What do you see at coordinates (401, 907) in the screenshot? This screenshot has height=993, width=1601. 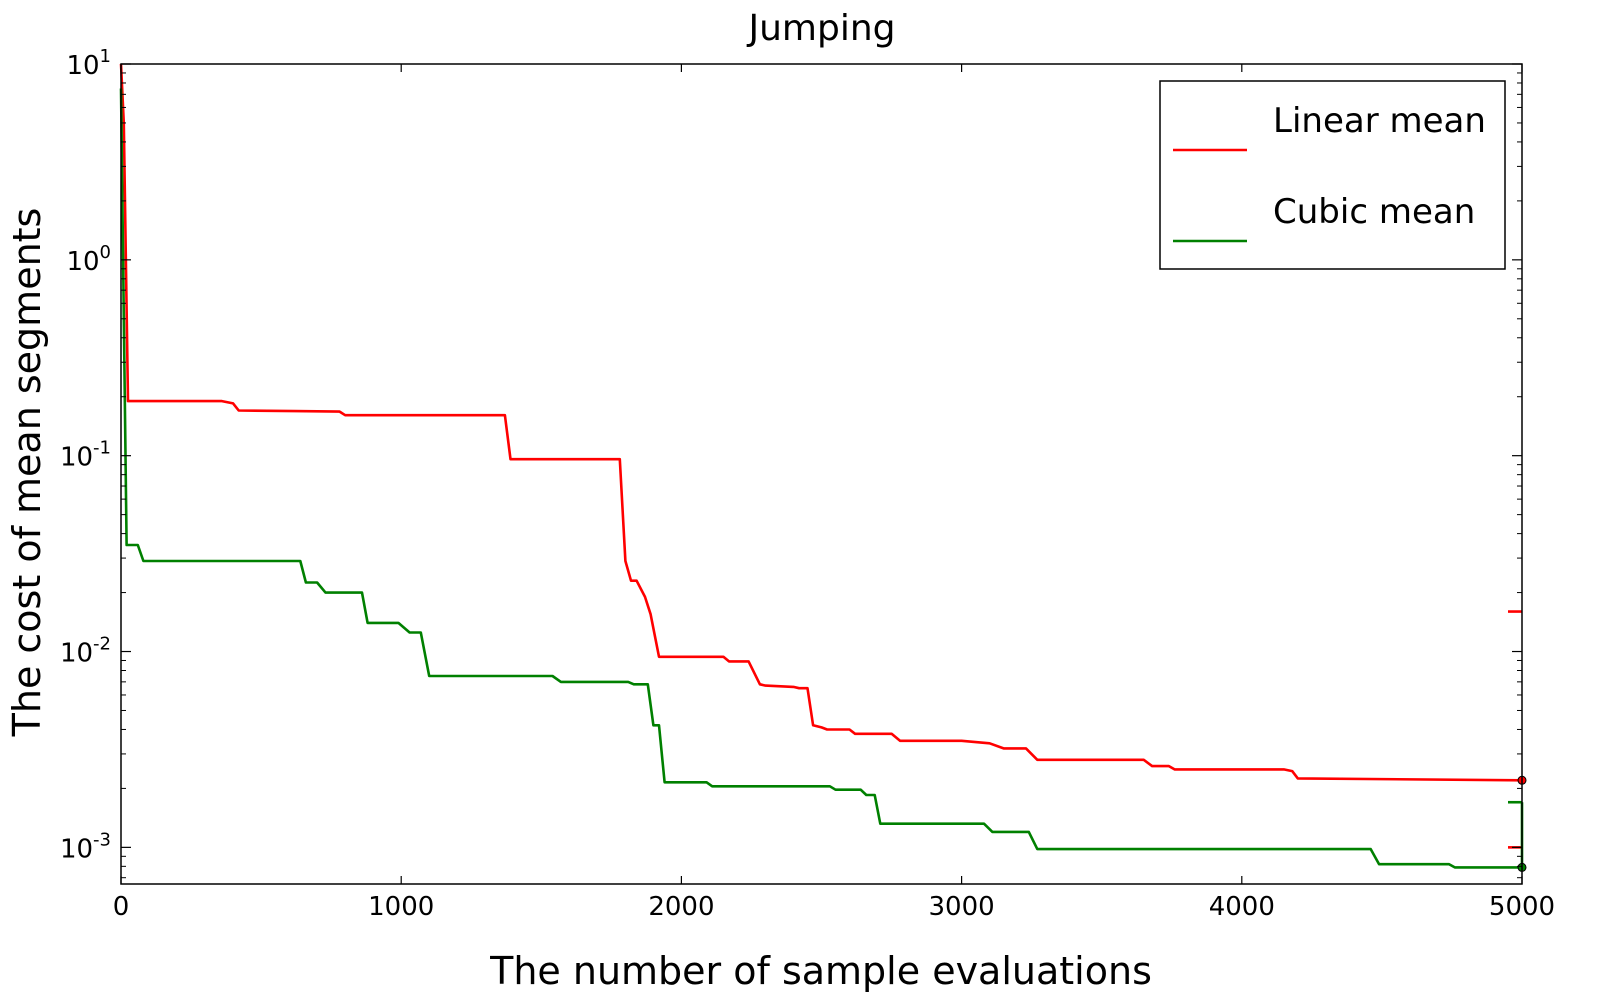 I see `x-tick-label: 1000` at bounding box center [401, 907].